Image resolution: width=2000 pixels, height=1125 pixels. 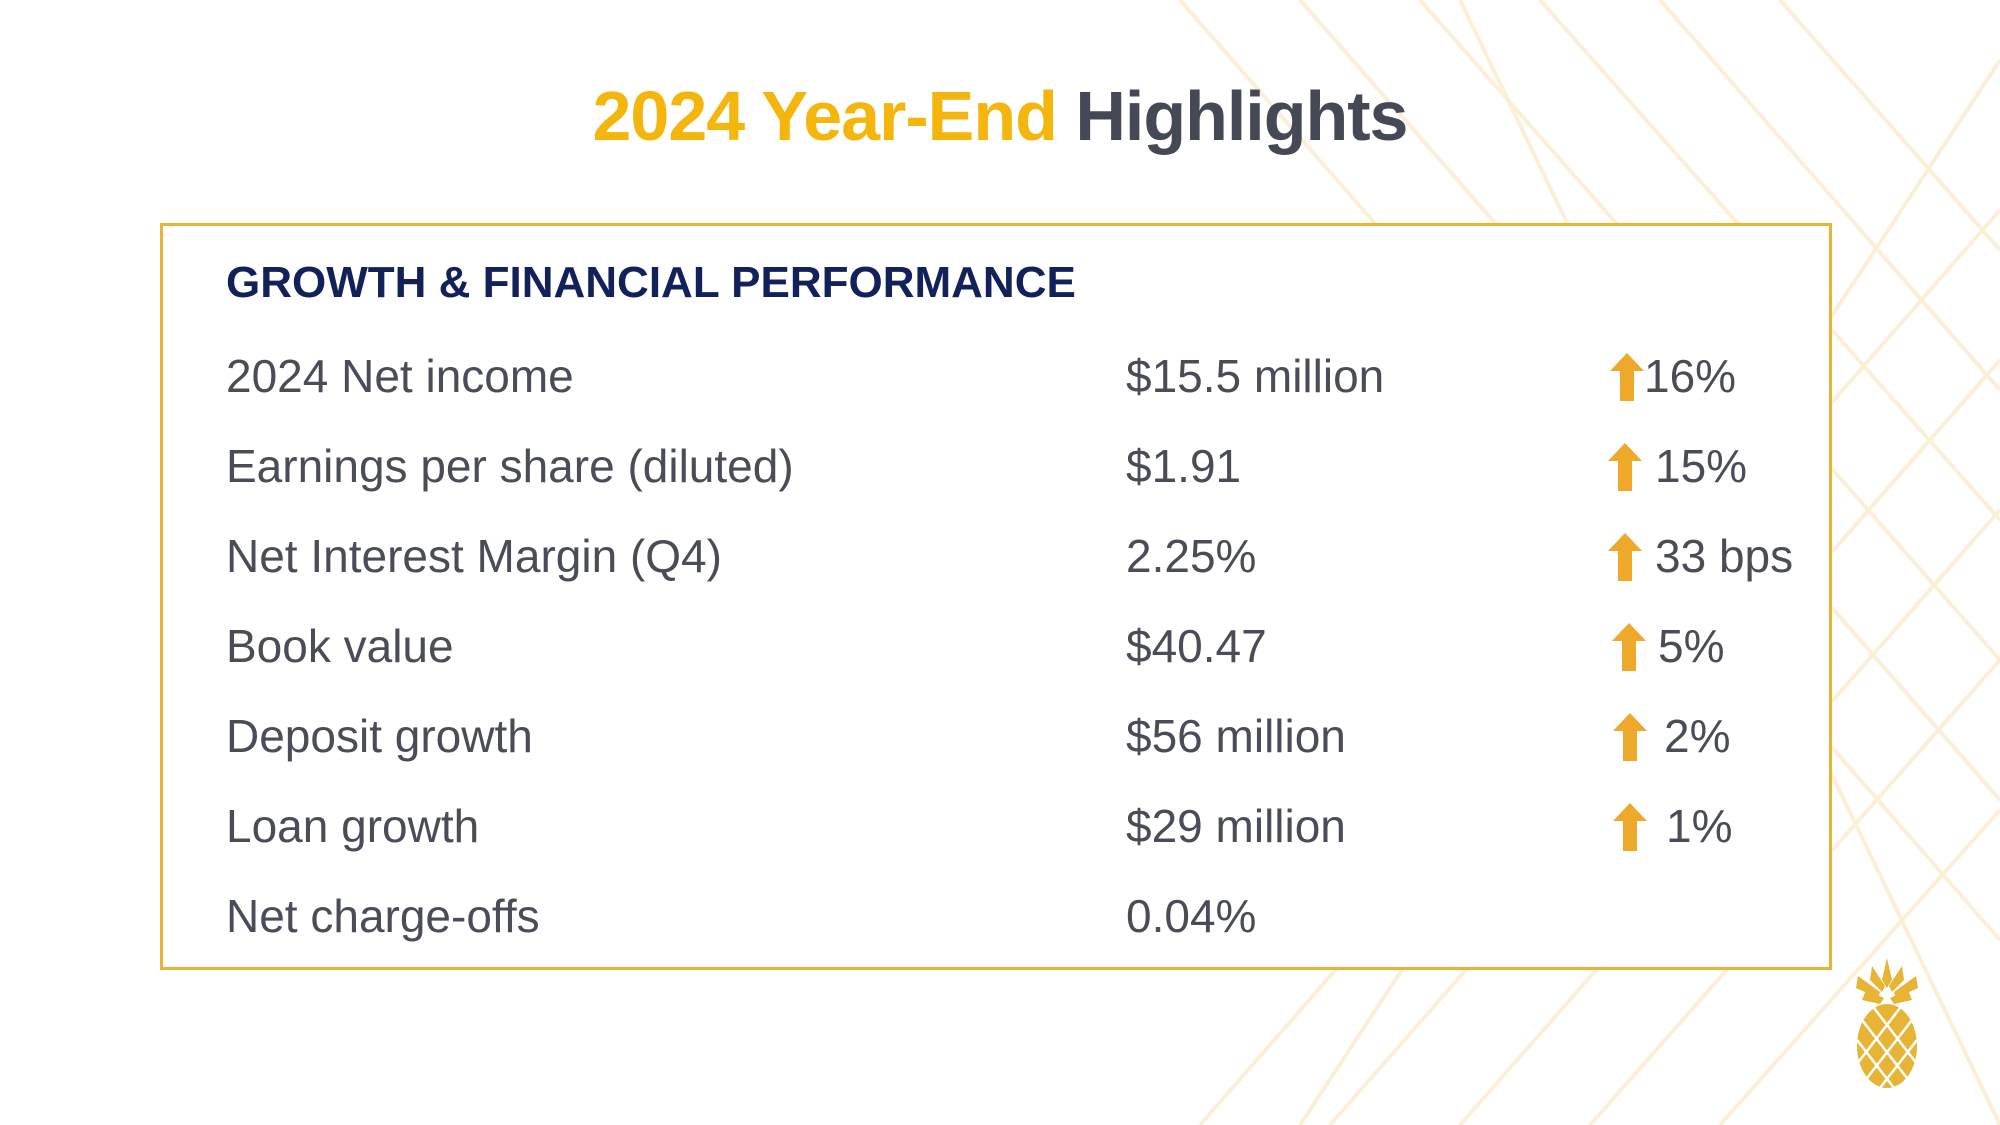 I want to click on row-change: 33 bps, so click(x=1724, y=556).